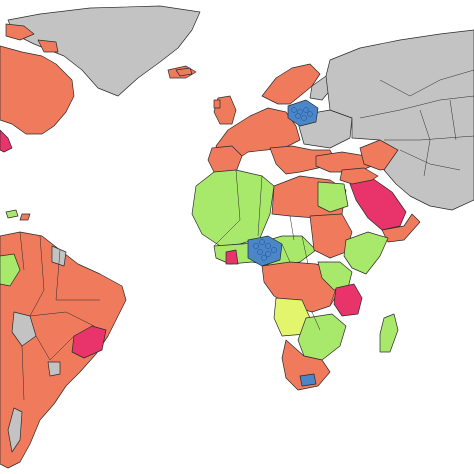 The height and width of the screenshot is (474, 474). What do you see at coordinates (265, 250) in the screenshot?
I see `blue-dot-cluster-nigeria` at bounding box center [265, 250].